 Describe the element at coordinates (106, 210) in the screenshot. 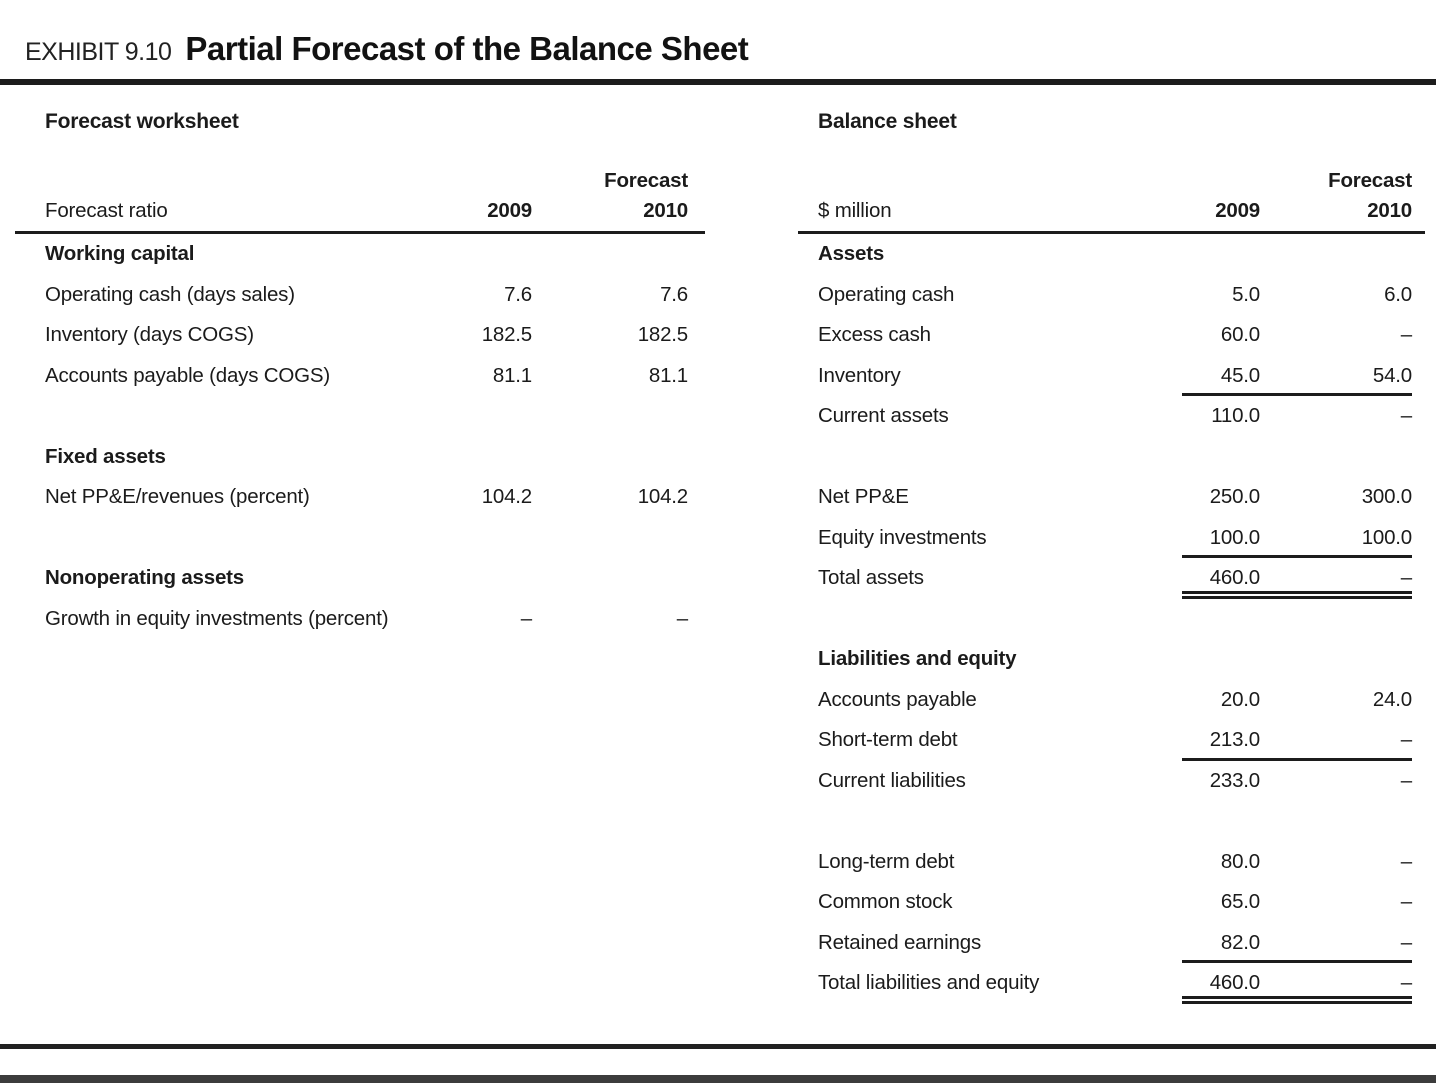

I see `column-header-label: Forecast ratio` at that location.